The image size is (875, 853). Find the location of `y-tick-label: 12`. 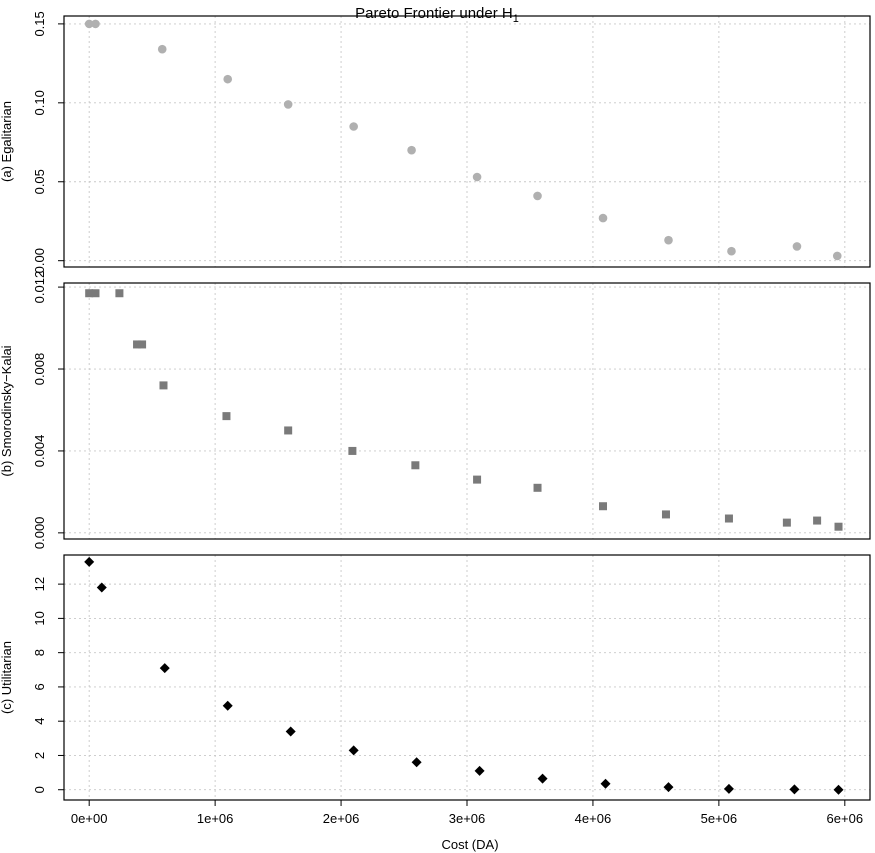

y-tick-label: 12 is located at coordinates (39, 584).